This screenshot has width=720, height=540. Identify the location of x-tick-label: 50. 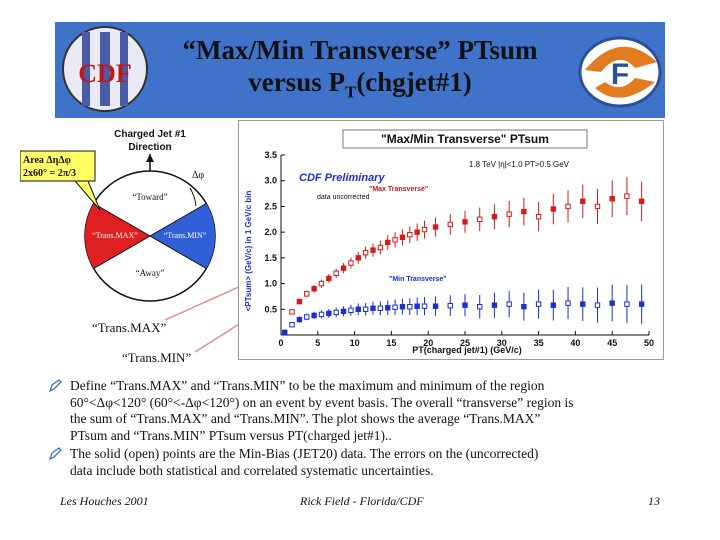
(649, 343).